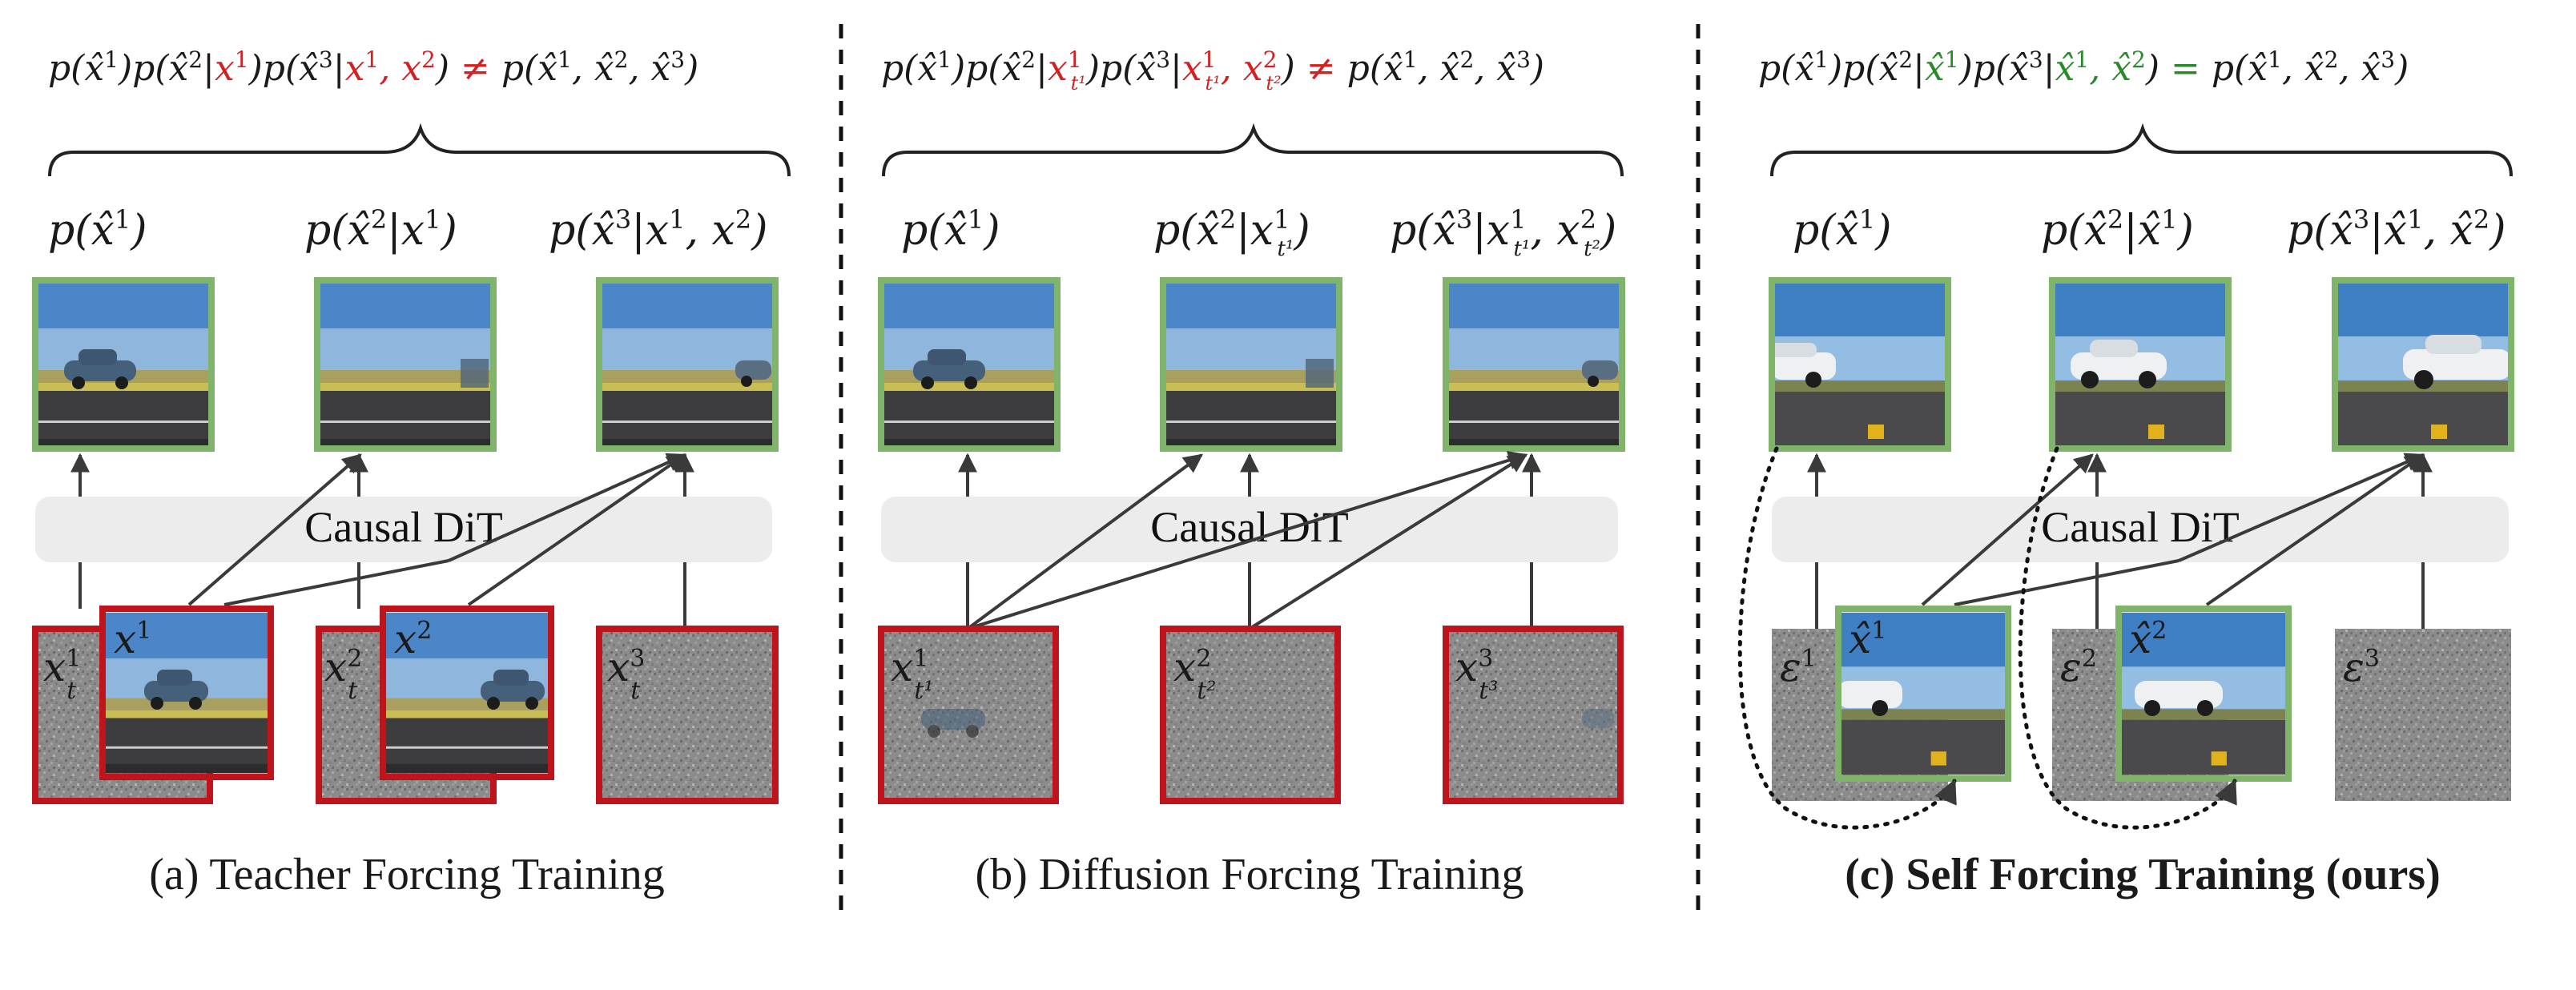  What do you see at coordinates (1249, 527) in the screenshot?
I see `causal-dit-label-b: Causal DiT` at bounding box center [1249, 527].